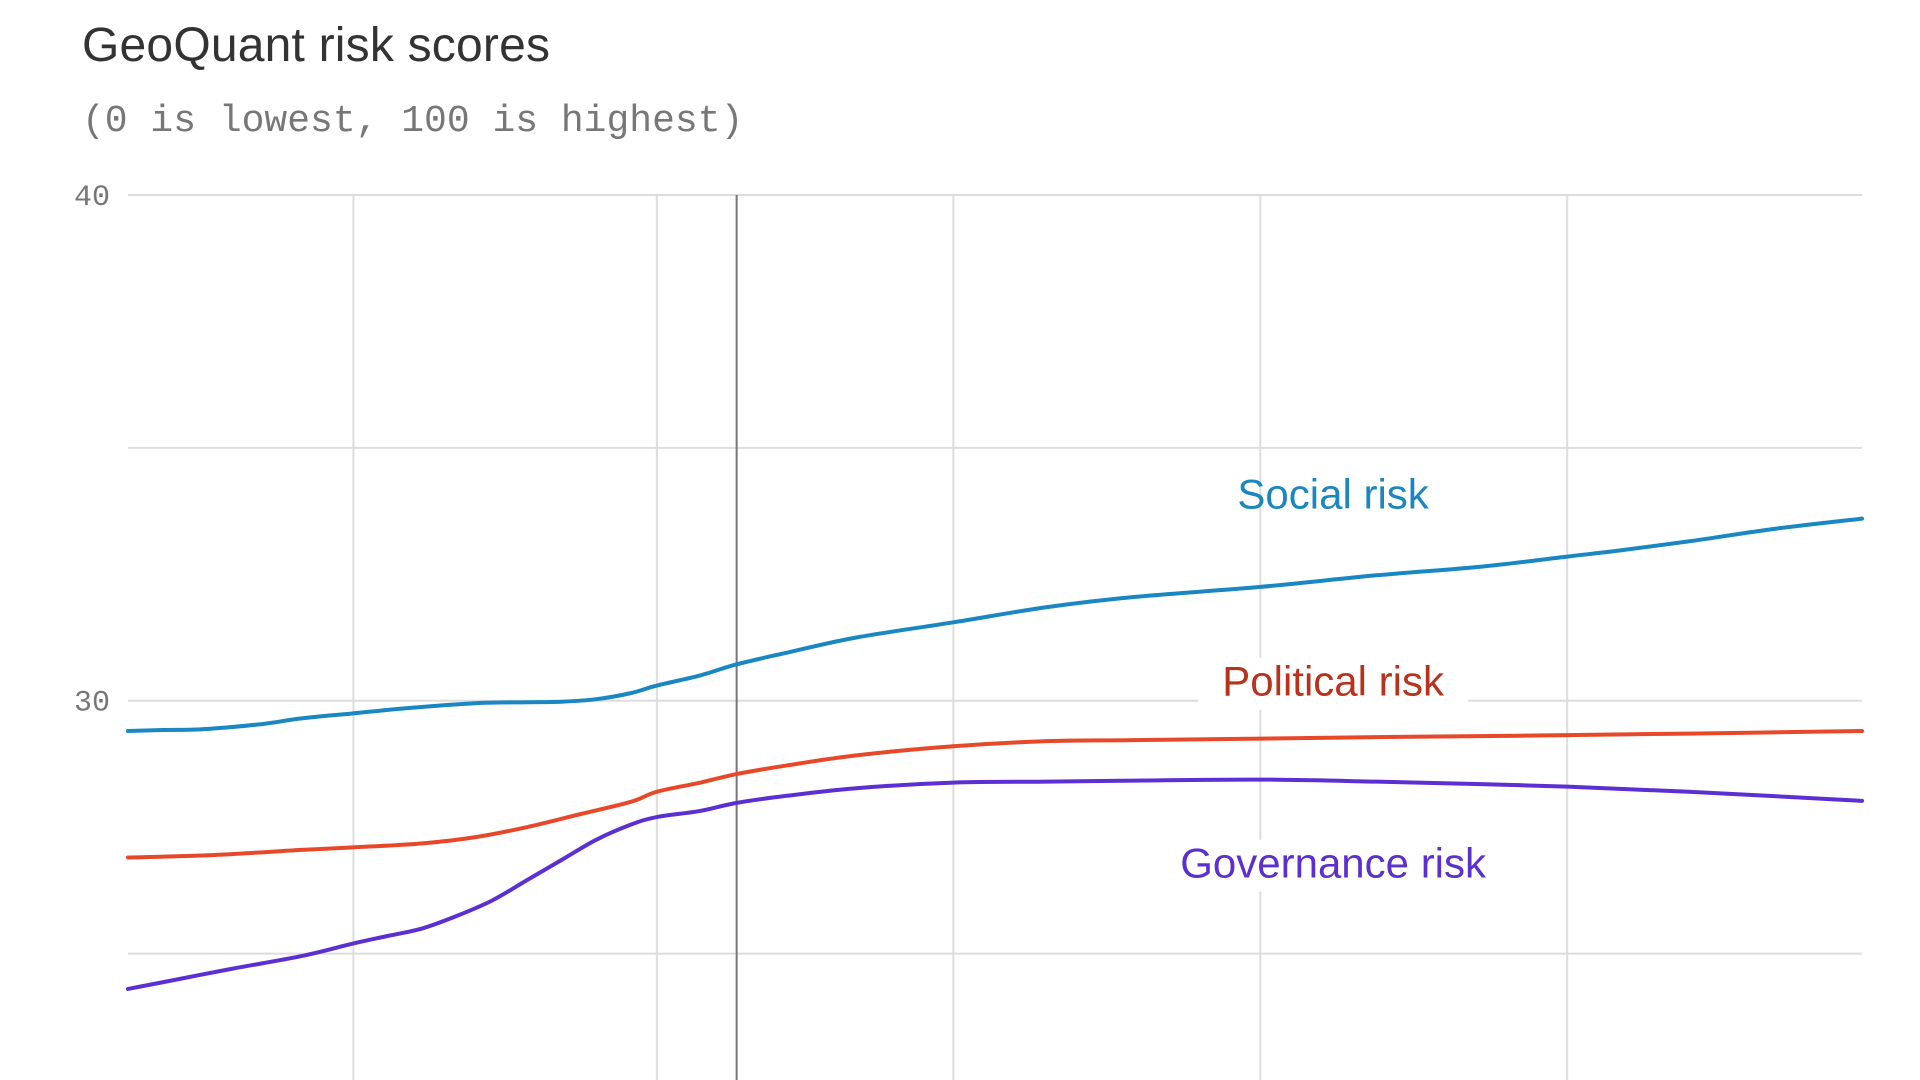 The height and width of the screenshot is (1080, 1920). Describe the element at coordinates (92, 198) in the screenshot. I see `y-tick-label: 40` at that location.